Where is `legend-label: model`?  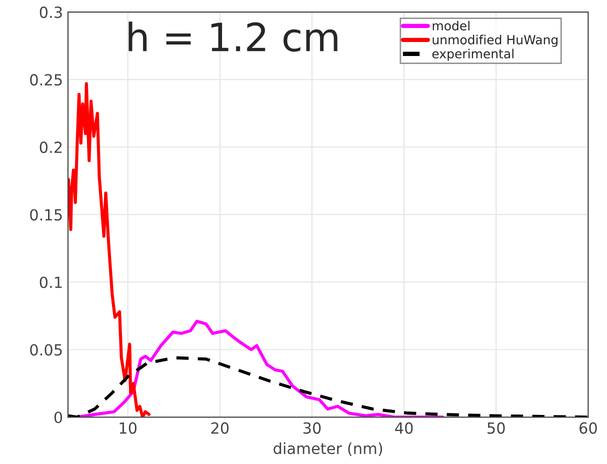
legend-label: model is located at coordinates (451, 25).